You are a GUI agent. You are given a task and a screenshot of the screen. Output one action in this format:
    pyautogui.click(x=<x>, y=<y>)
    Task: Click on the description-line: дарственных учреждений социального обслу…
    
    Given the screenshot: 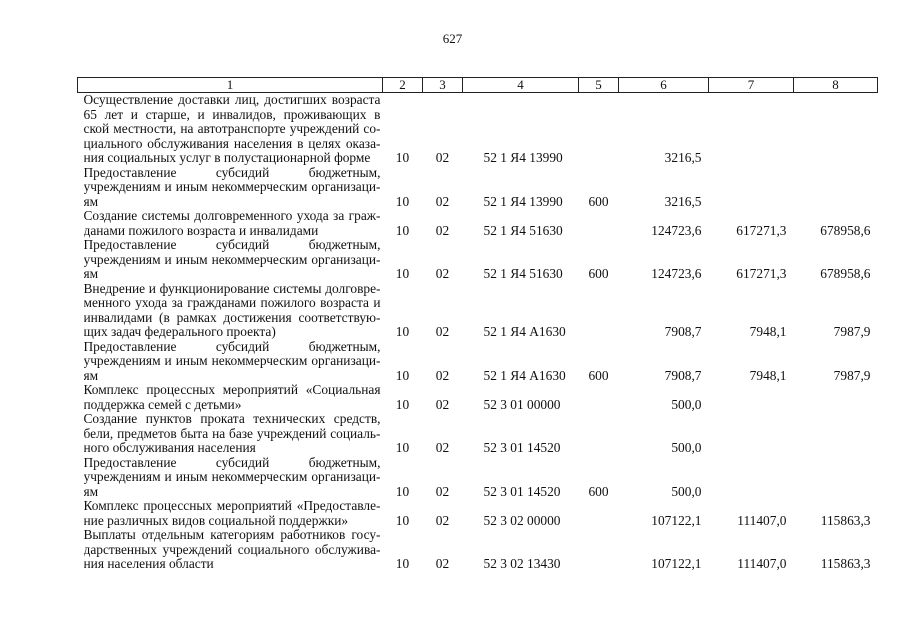 What is the action you would take?
    pyautogui.click(x=232, y=549)
    